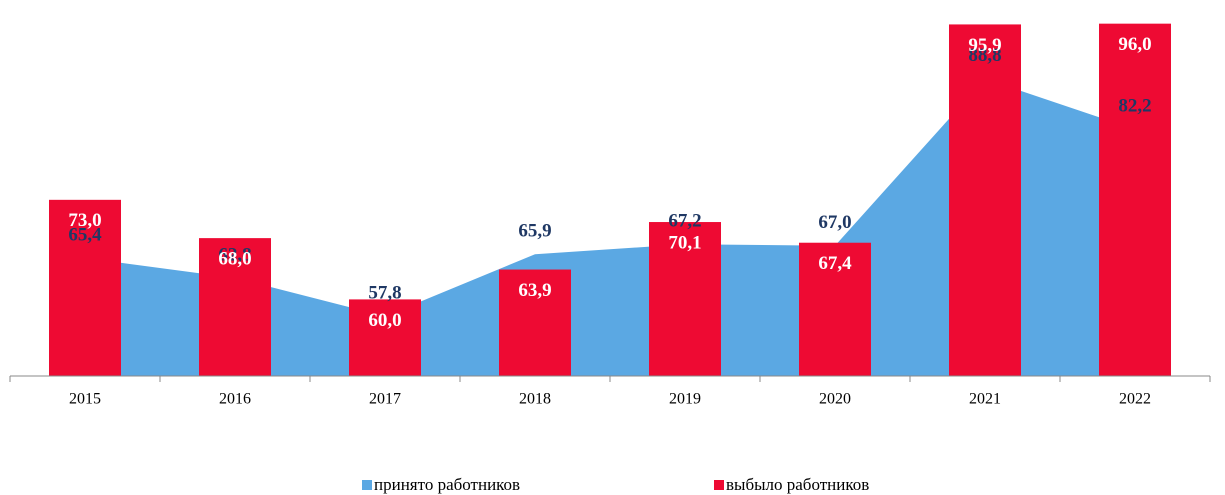 The image size is (1225, 495). Describe the element at coordinates (684, 242) in the screenshot. I see `value-label: 70,1` at that location.